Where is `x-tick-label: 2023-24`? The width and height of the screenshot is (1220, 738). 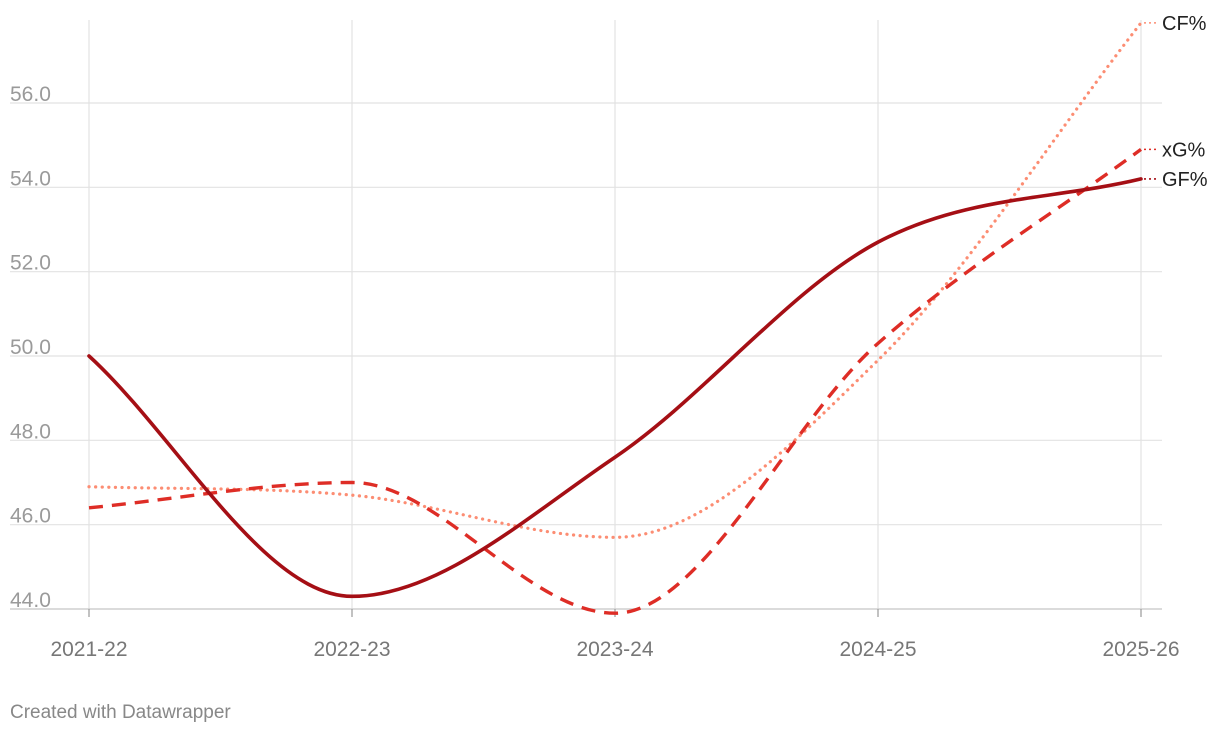 x-tick-label: 2023-24 is located at coordinates (614, 649).